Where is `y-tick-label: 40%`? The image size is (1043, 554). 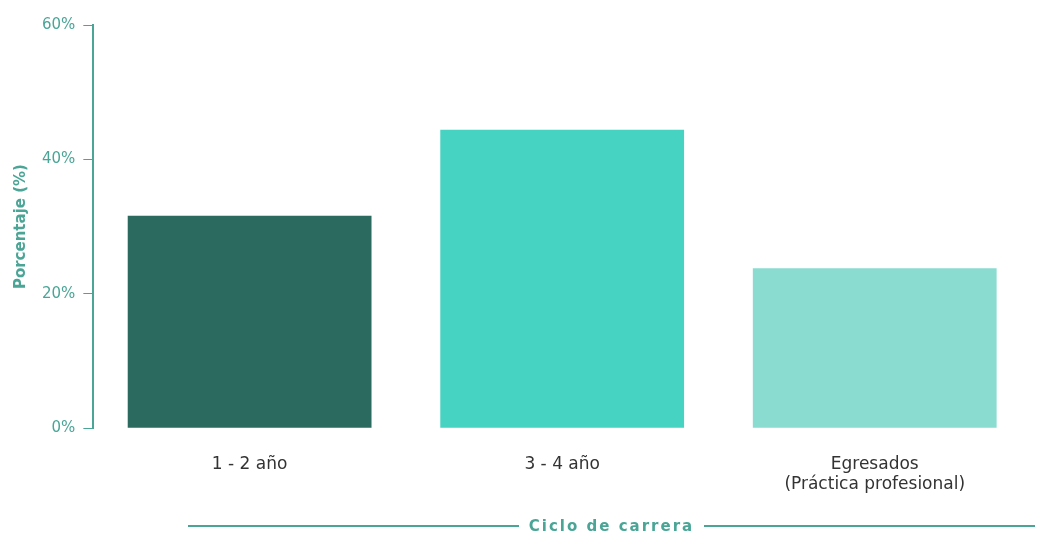
y-tick-label: 40% is located at coordinates (59, 158).